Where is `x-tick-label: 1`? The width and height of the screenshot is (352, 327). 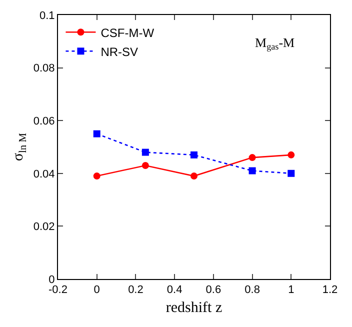 x-tick-label: 1 is located at coordinates (291, 290).